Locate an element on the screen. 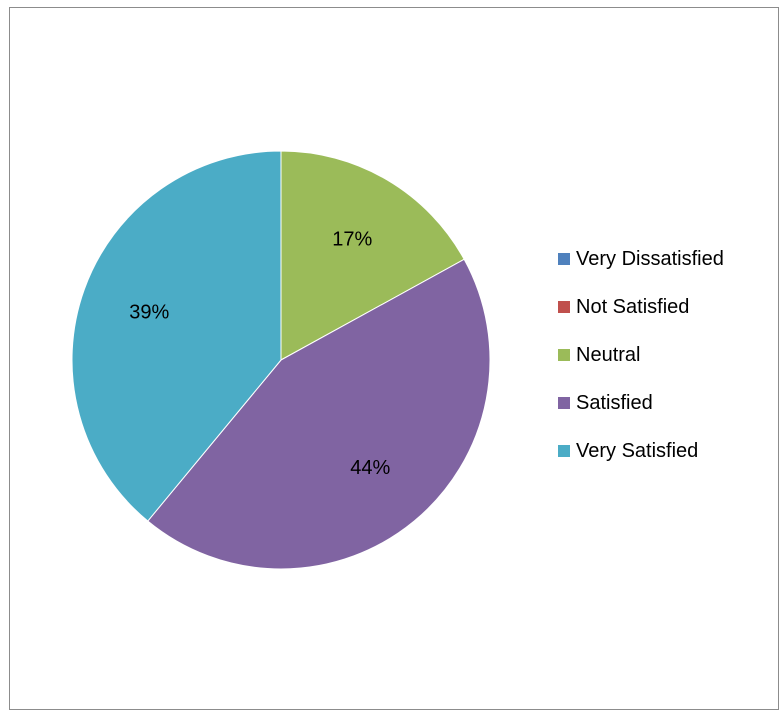 This screenshot has height=710, width=782. legend-item-not-satisfied: Not Satisfied is located at coordinates (623, 307).